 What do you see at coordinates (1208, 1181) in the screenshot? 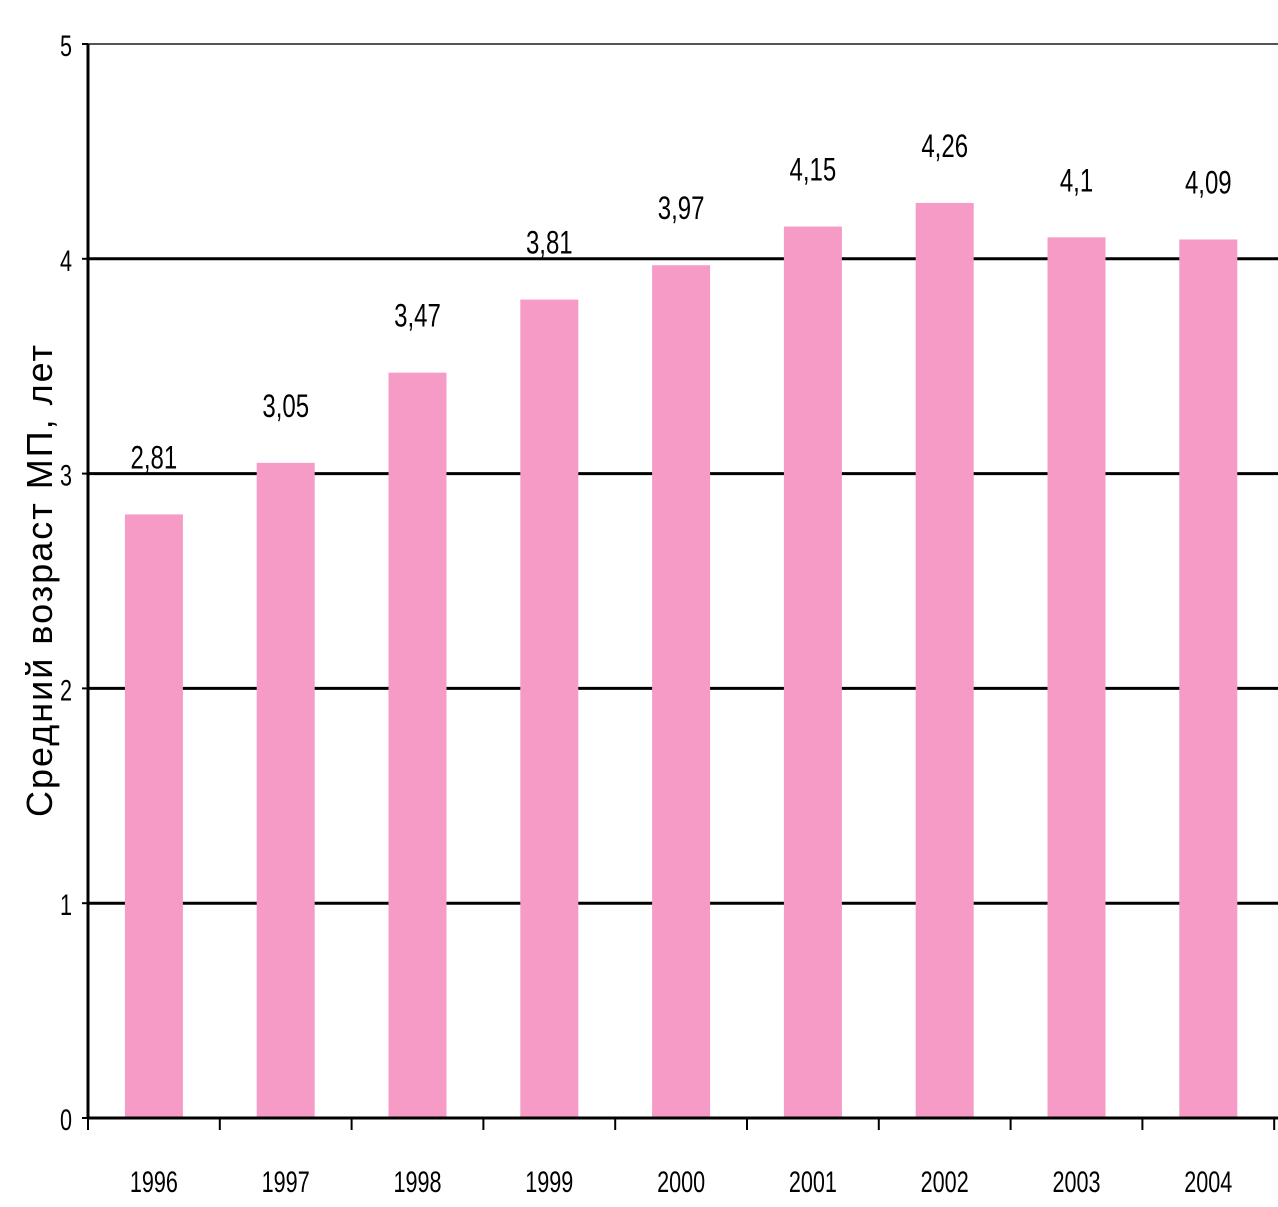
I see `x-tick-label: 2004` at bounding box center [1208, 1181].